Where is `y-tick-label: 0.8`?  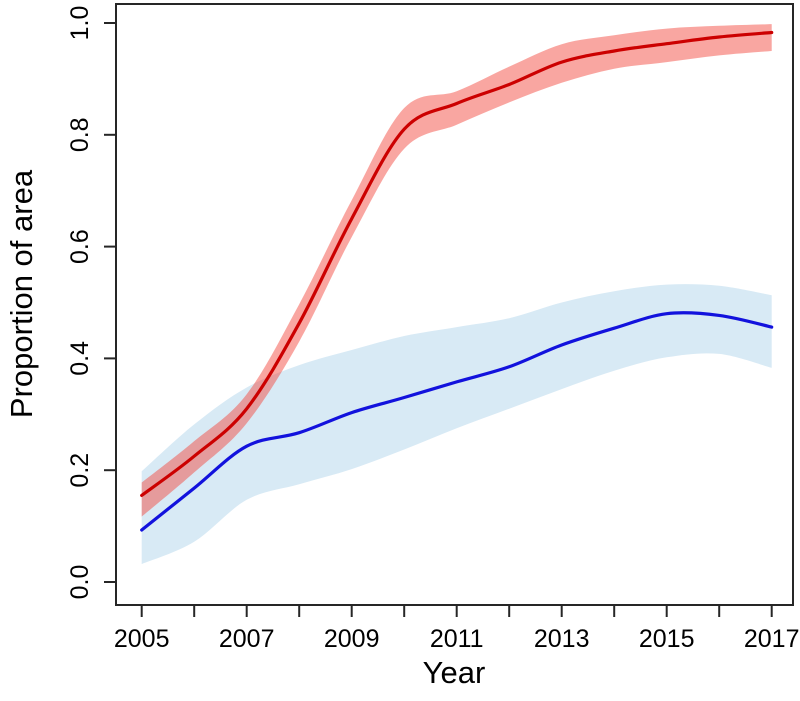
y-tick-label: 0.8 is located at coordinates (80, 134).